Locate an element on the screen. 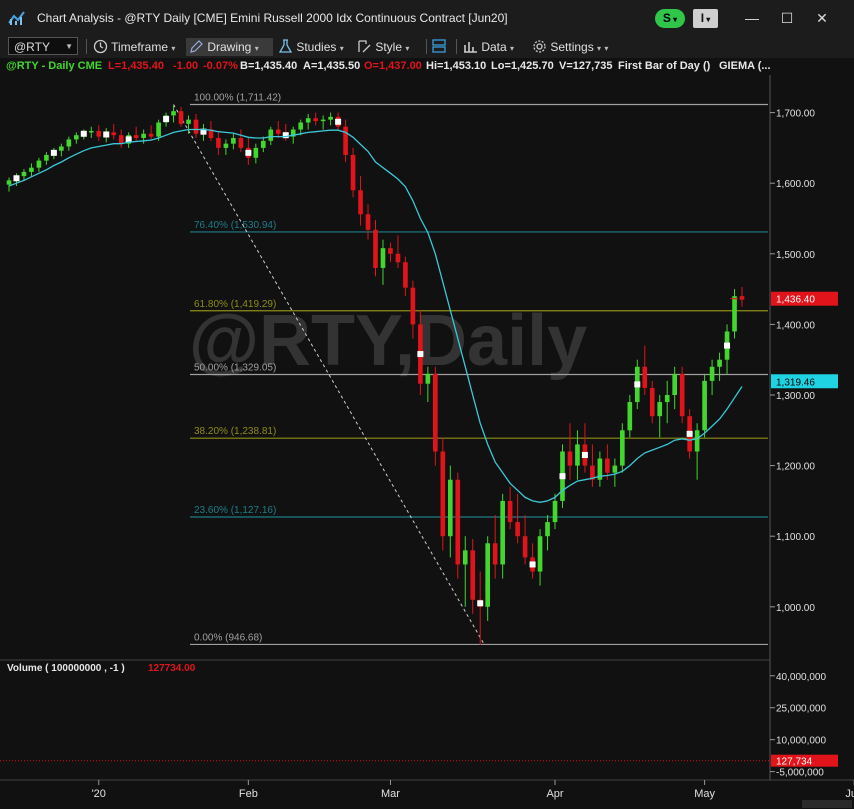 This screenshot has width=854, height=809. layout-icon is located at coordinates (439, 46).